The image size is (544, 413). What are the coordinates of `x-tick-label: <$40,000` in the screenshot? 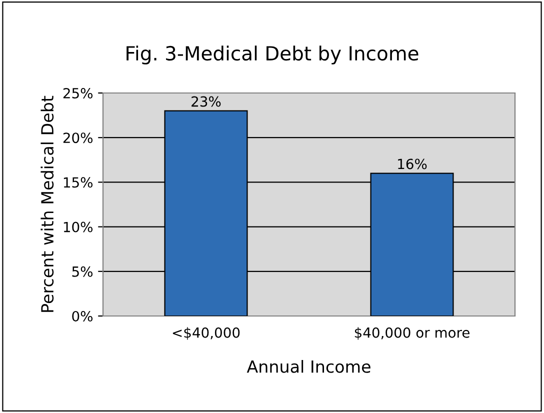 It's located at (206, 333).